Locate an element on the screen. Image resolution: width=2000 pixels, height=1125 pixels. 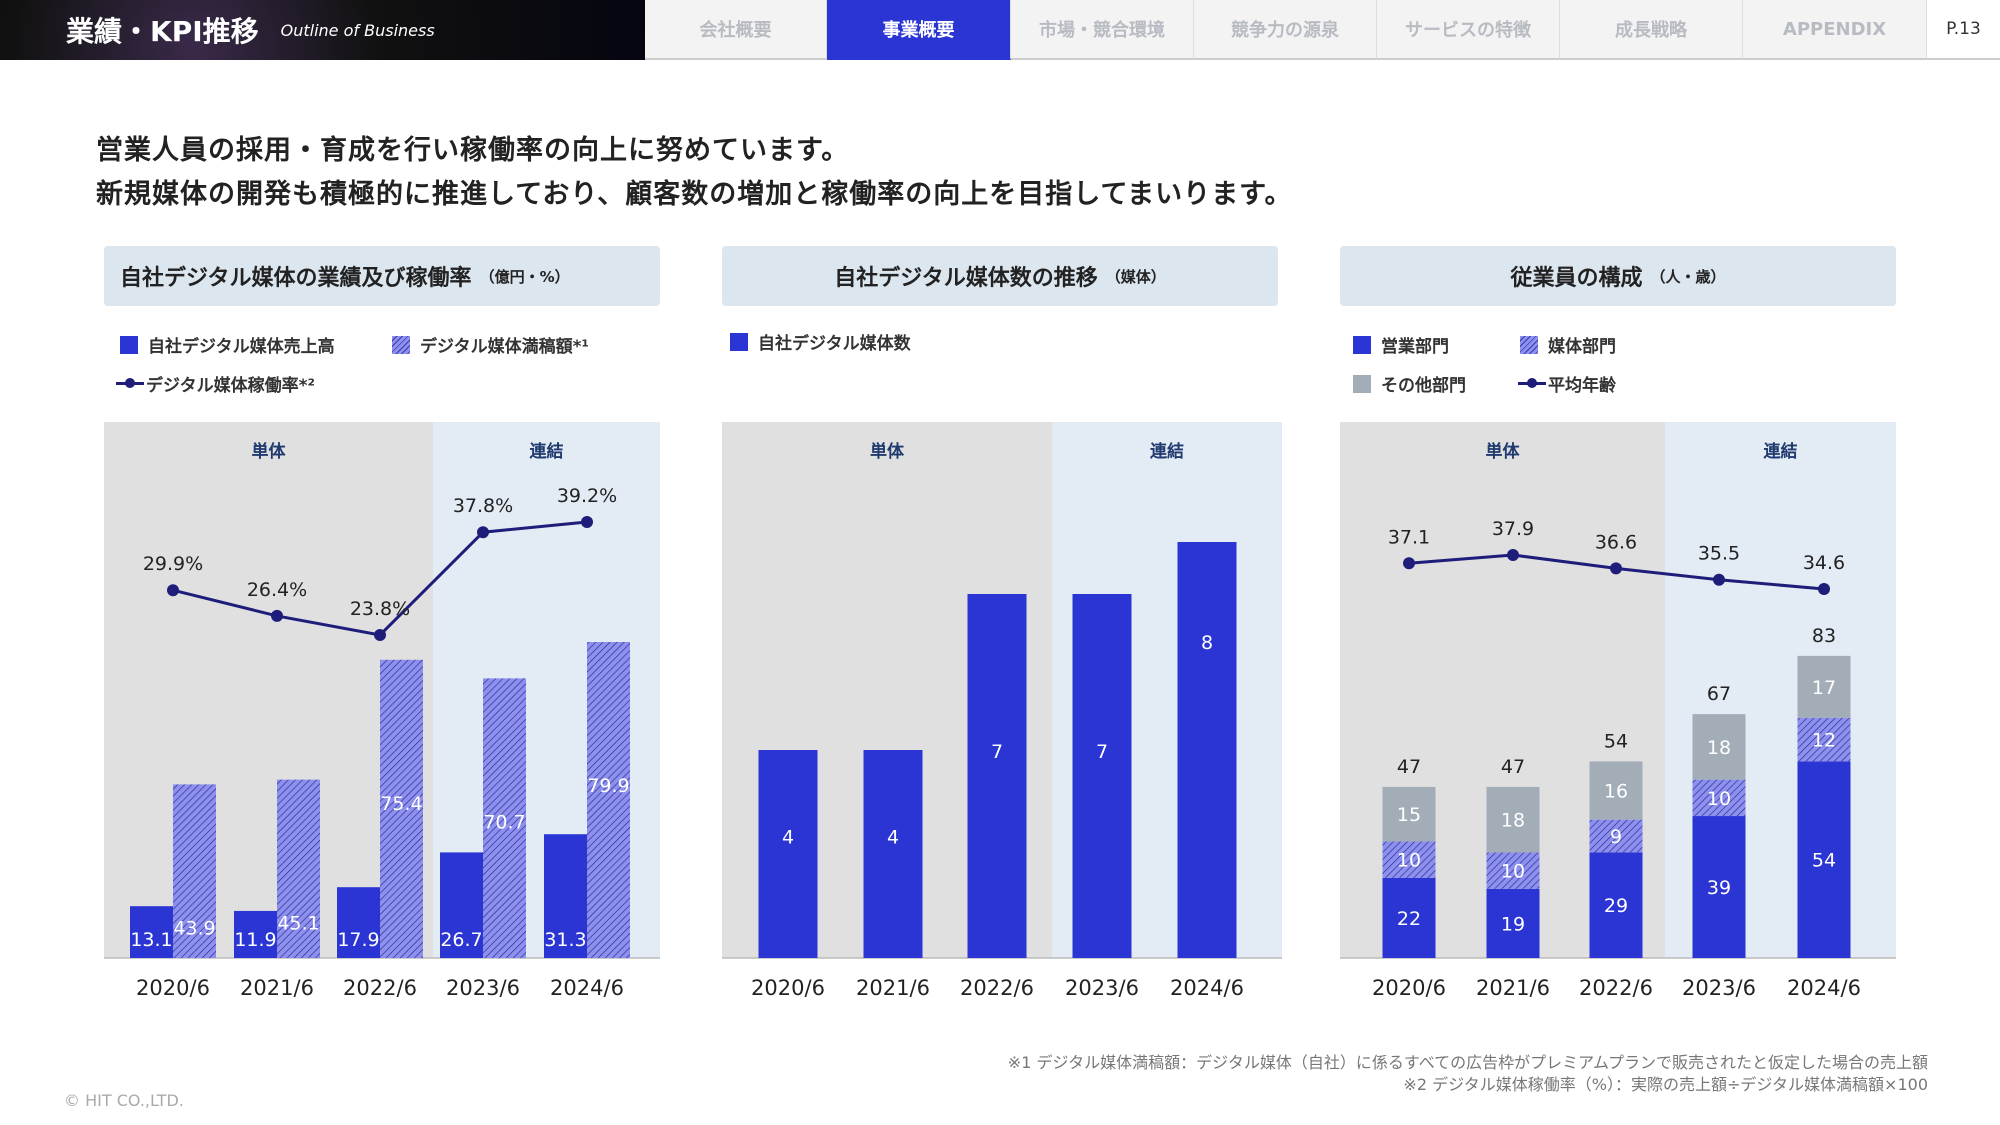
legend-item: その他部門 is located at coordinates (1409, 383).